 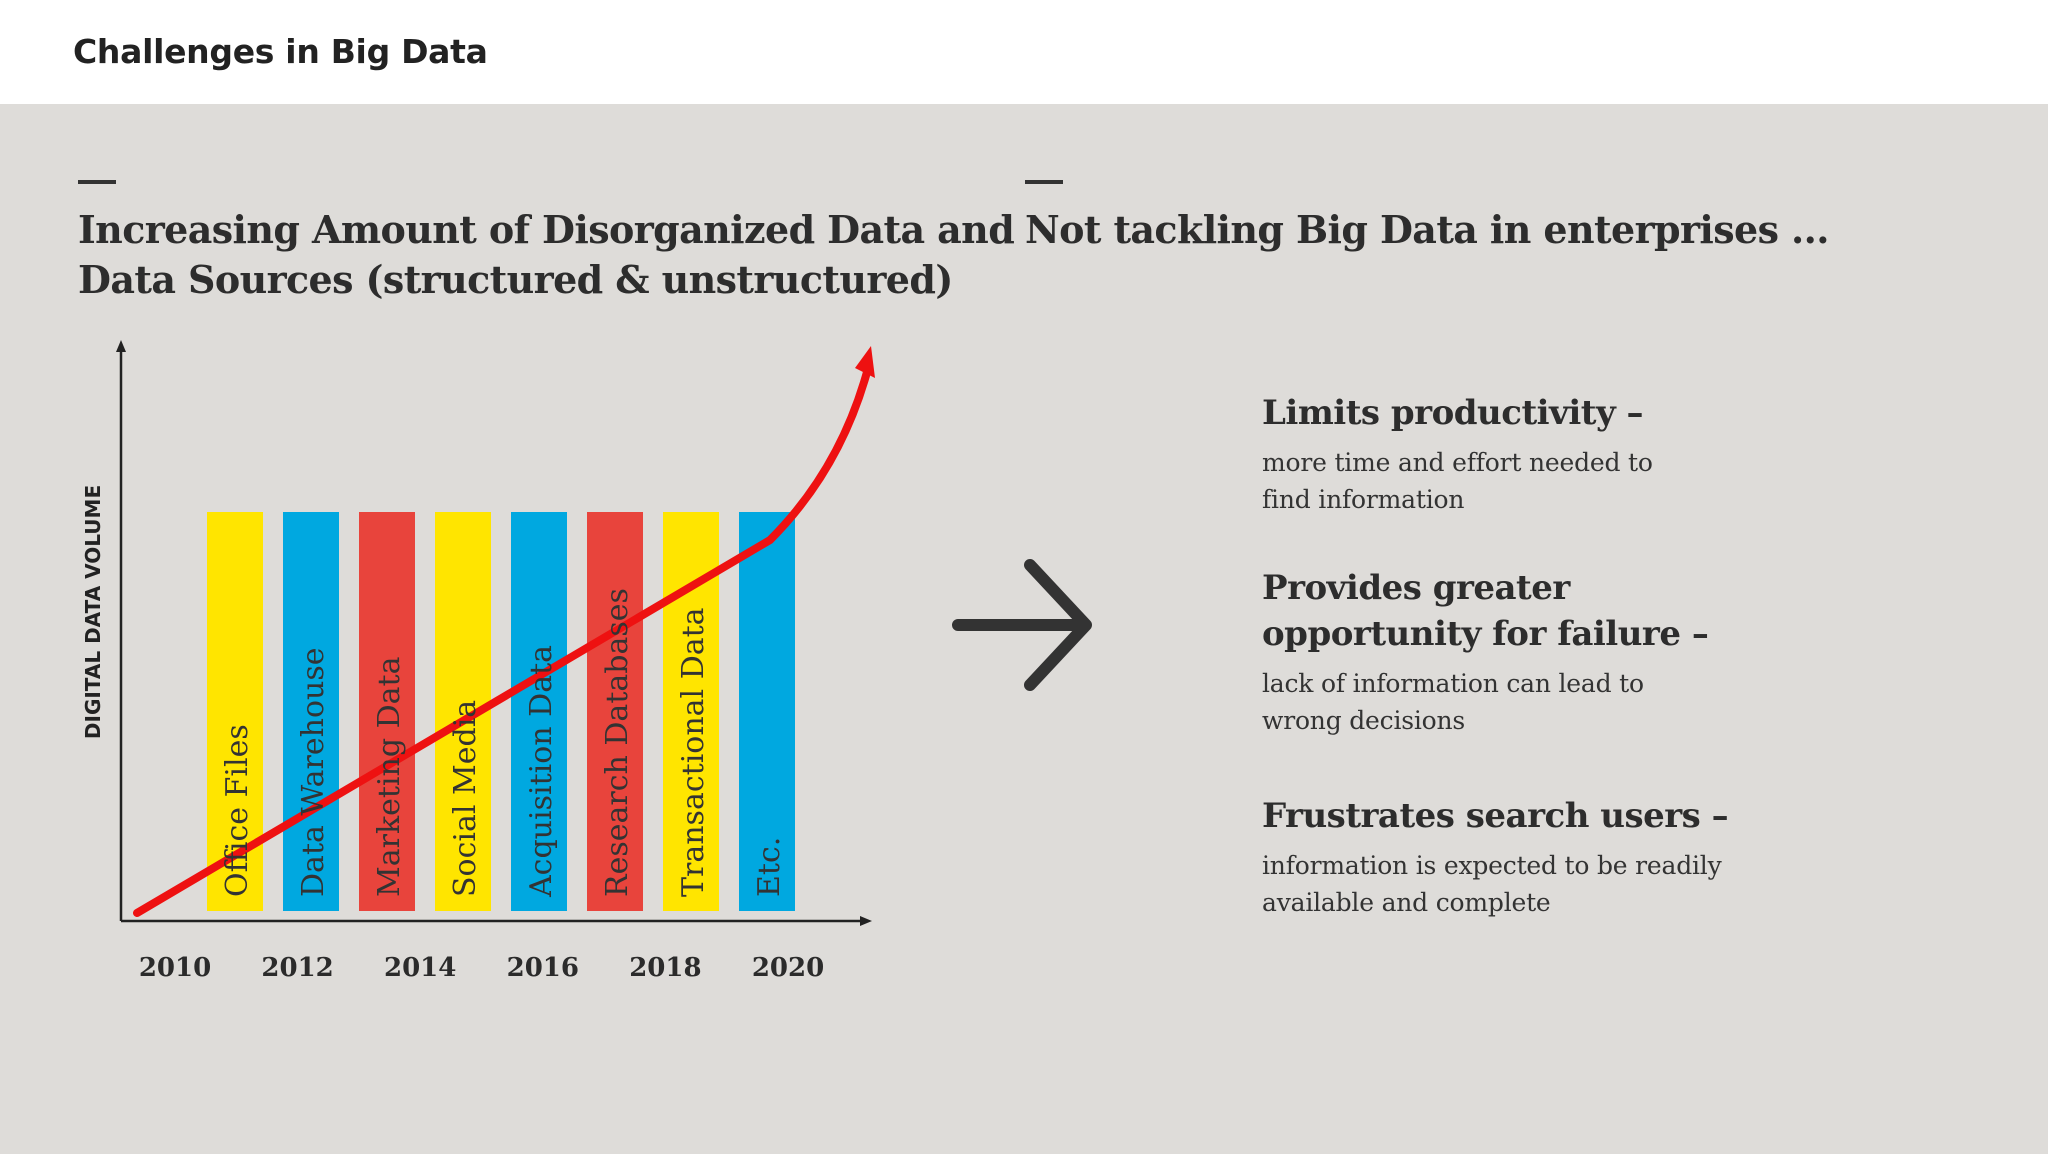 What do you see at coordinates (97, 182) in the screenshot?
I see `left-heading-dash` at bounding box center [97, 182].